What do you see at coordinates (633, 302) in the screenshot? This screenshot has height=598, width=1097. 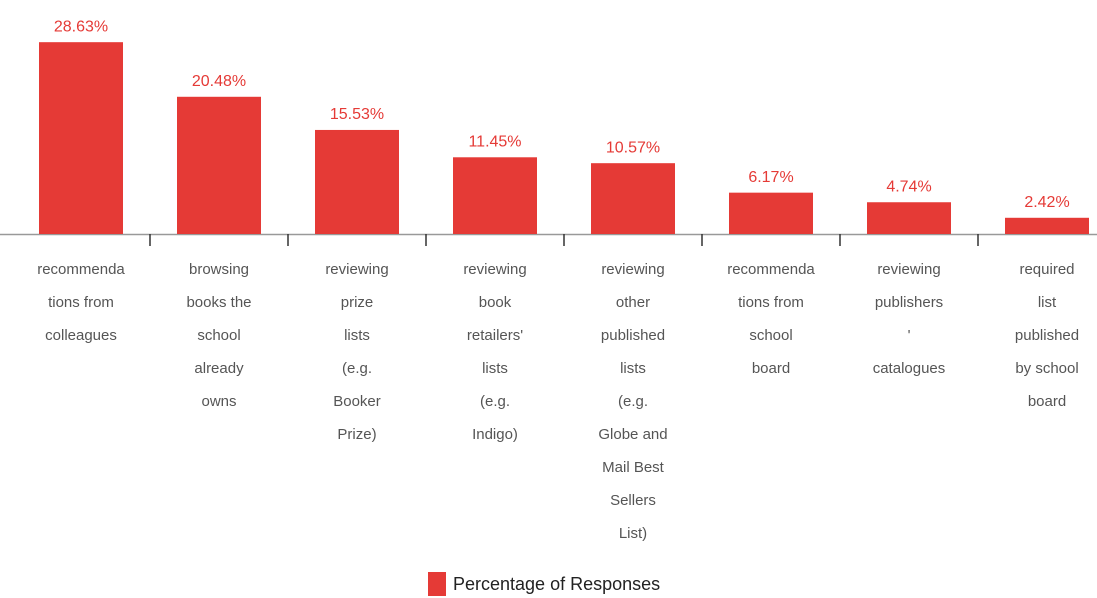 I see `x-tick-label: other` at bounding box center [633, 302].